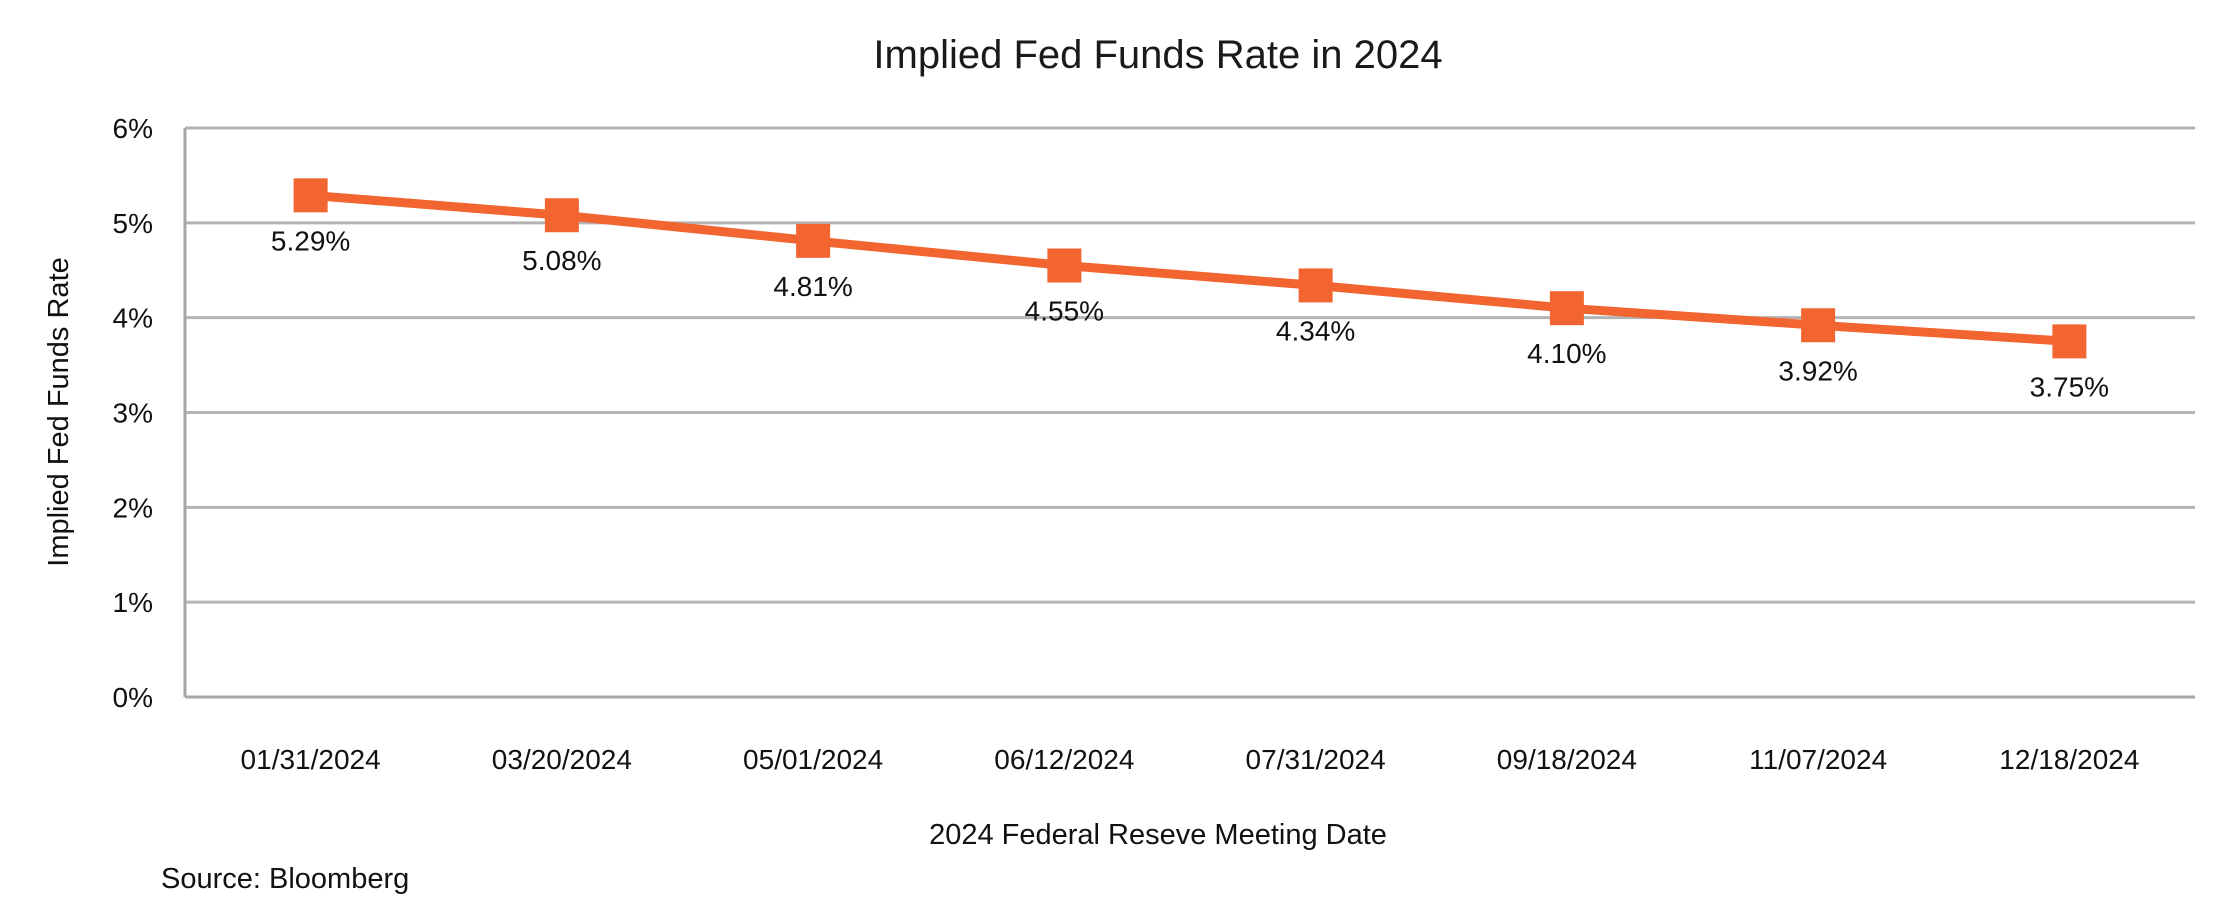 The height and width of the screenshot is (923, 2233). Describe the element at coordinates (133, 507) in the screenshot. I see `y-tick-label: 2%` at that location.